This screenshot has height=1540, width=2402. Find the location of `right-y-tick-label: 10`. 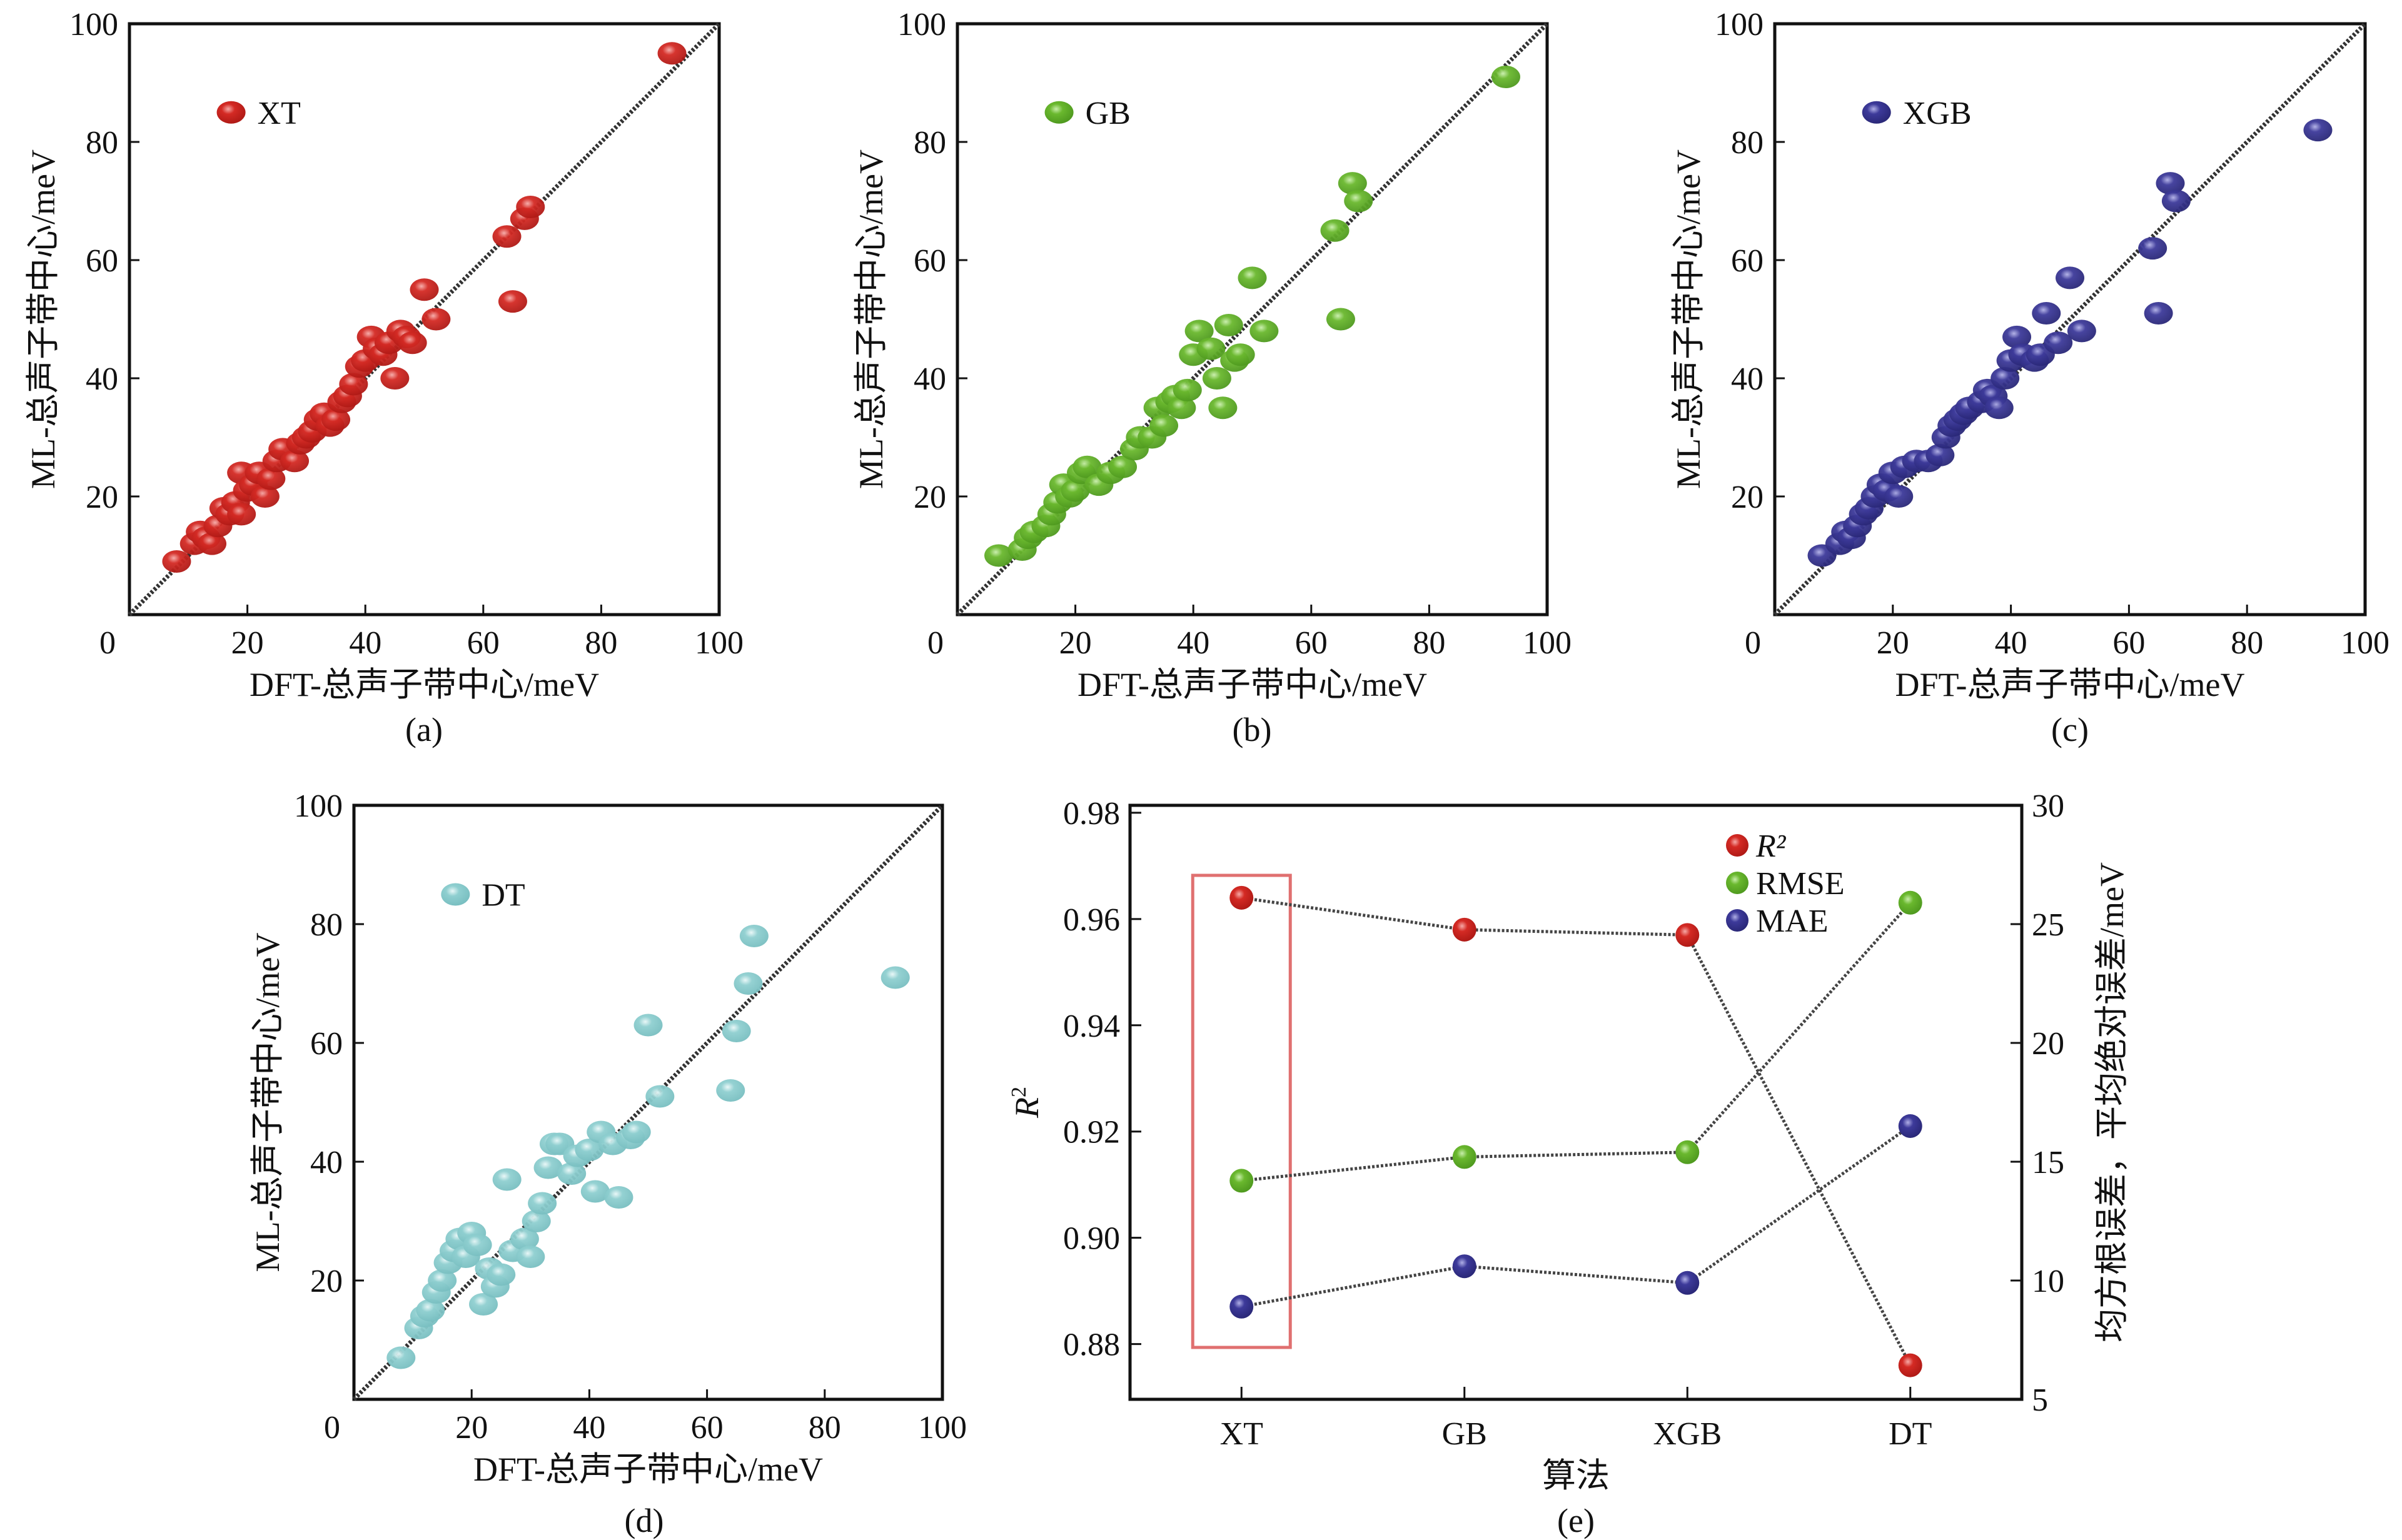

right-y-tick-label: 10 is located at coordinates (2048, 1281).